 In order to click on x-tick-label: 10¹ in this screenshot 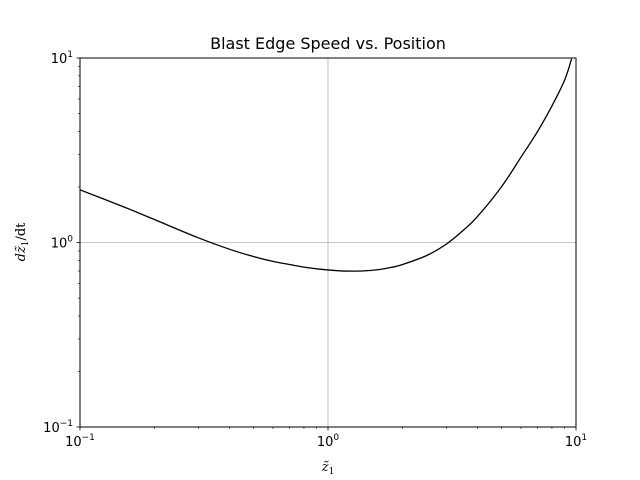, I will do `click(576, 441)`.